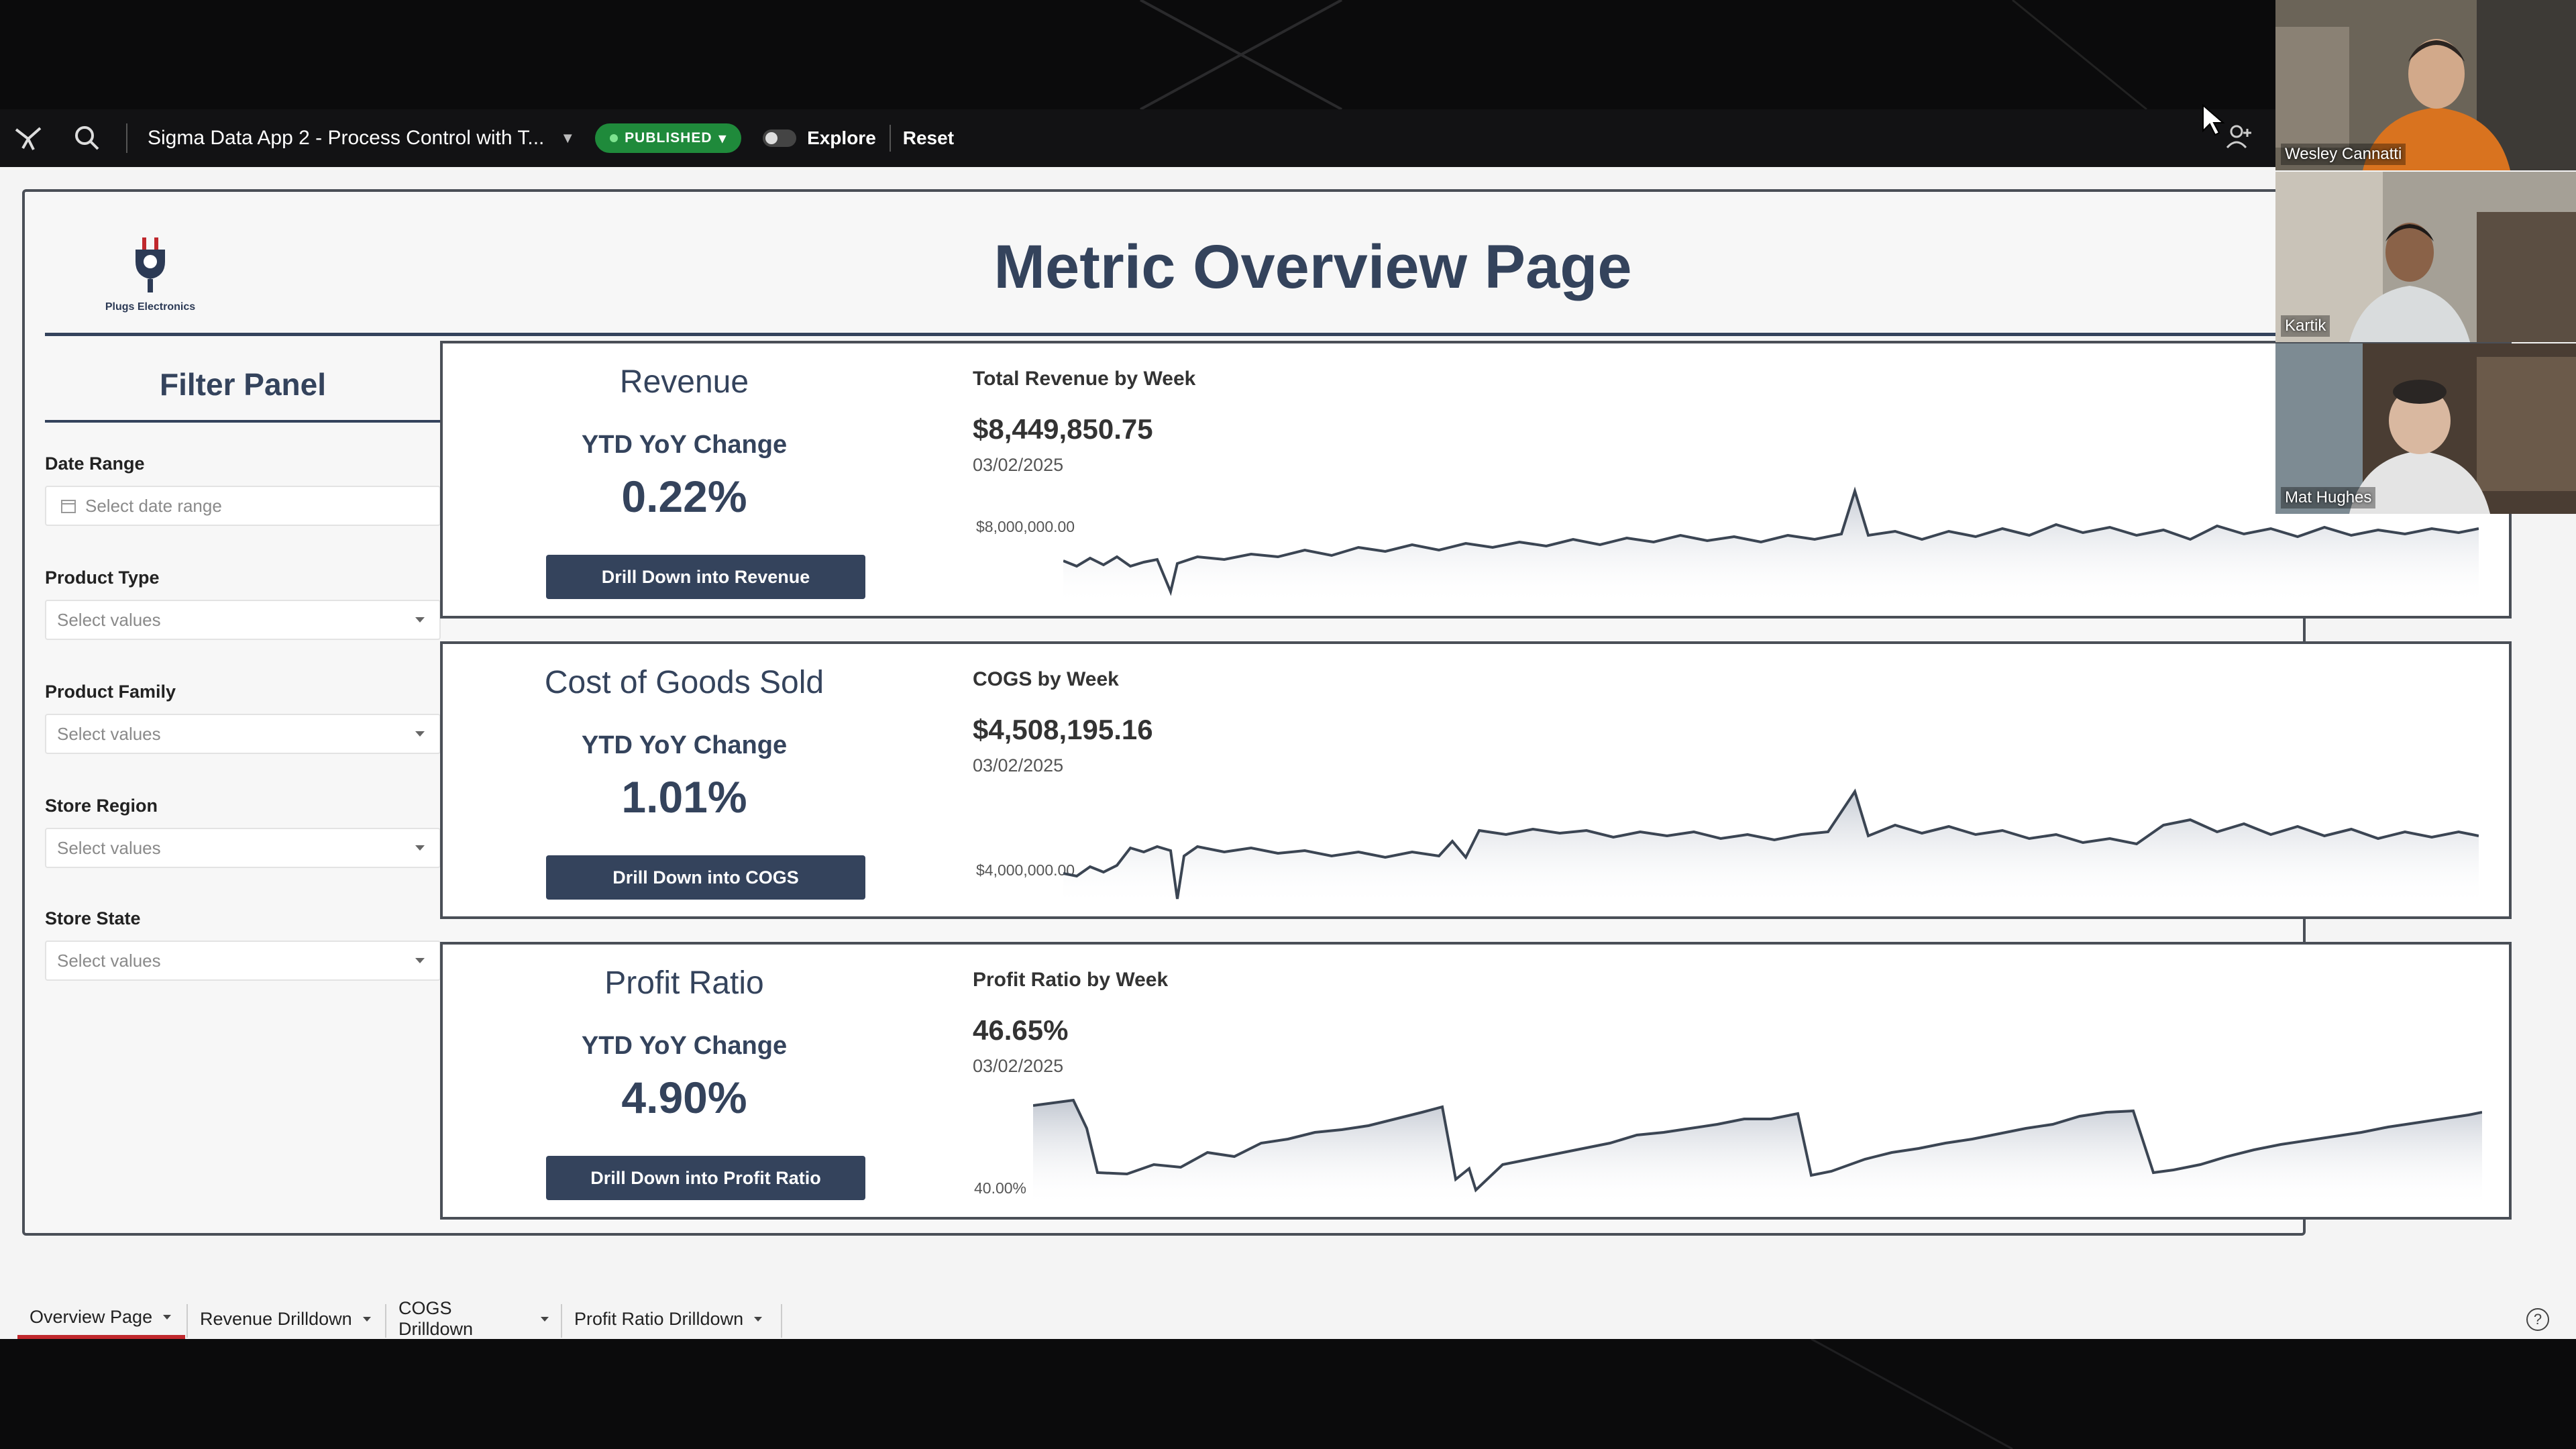 This screenshot has height=1449, width=2576. What do you see at coordinates (436, 1318) in the screenshot?
I see `tab-label: COGS Drilldown` at bounding box center [436, 1318].